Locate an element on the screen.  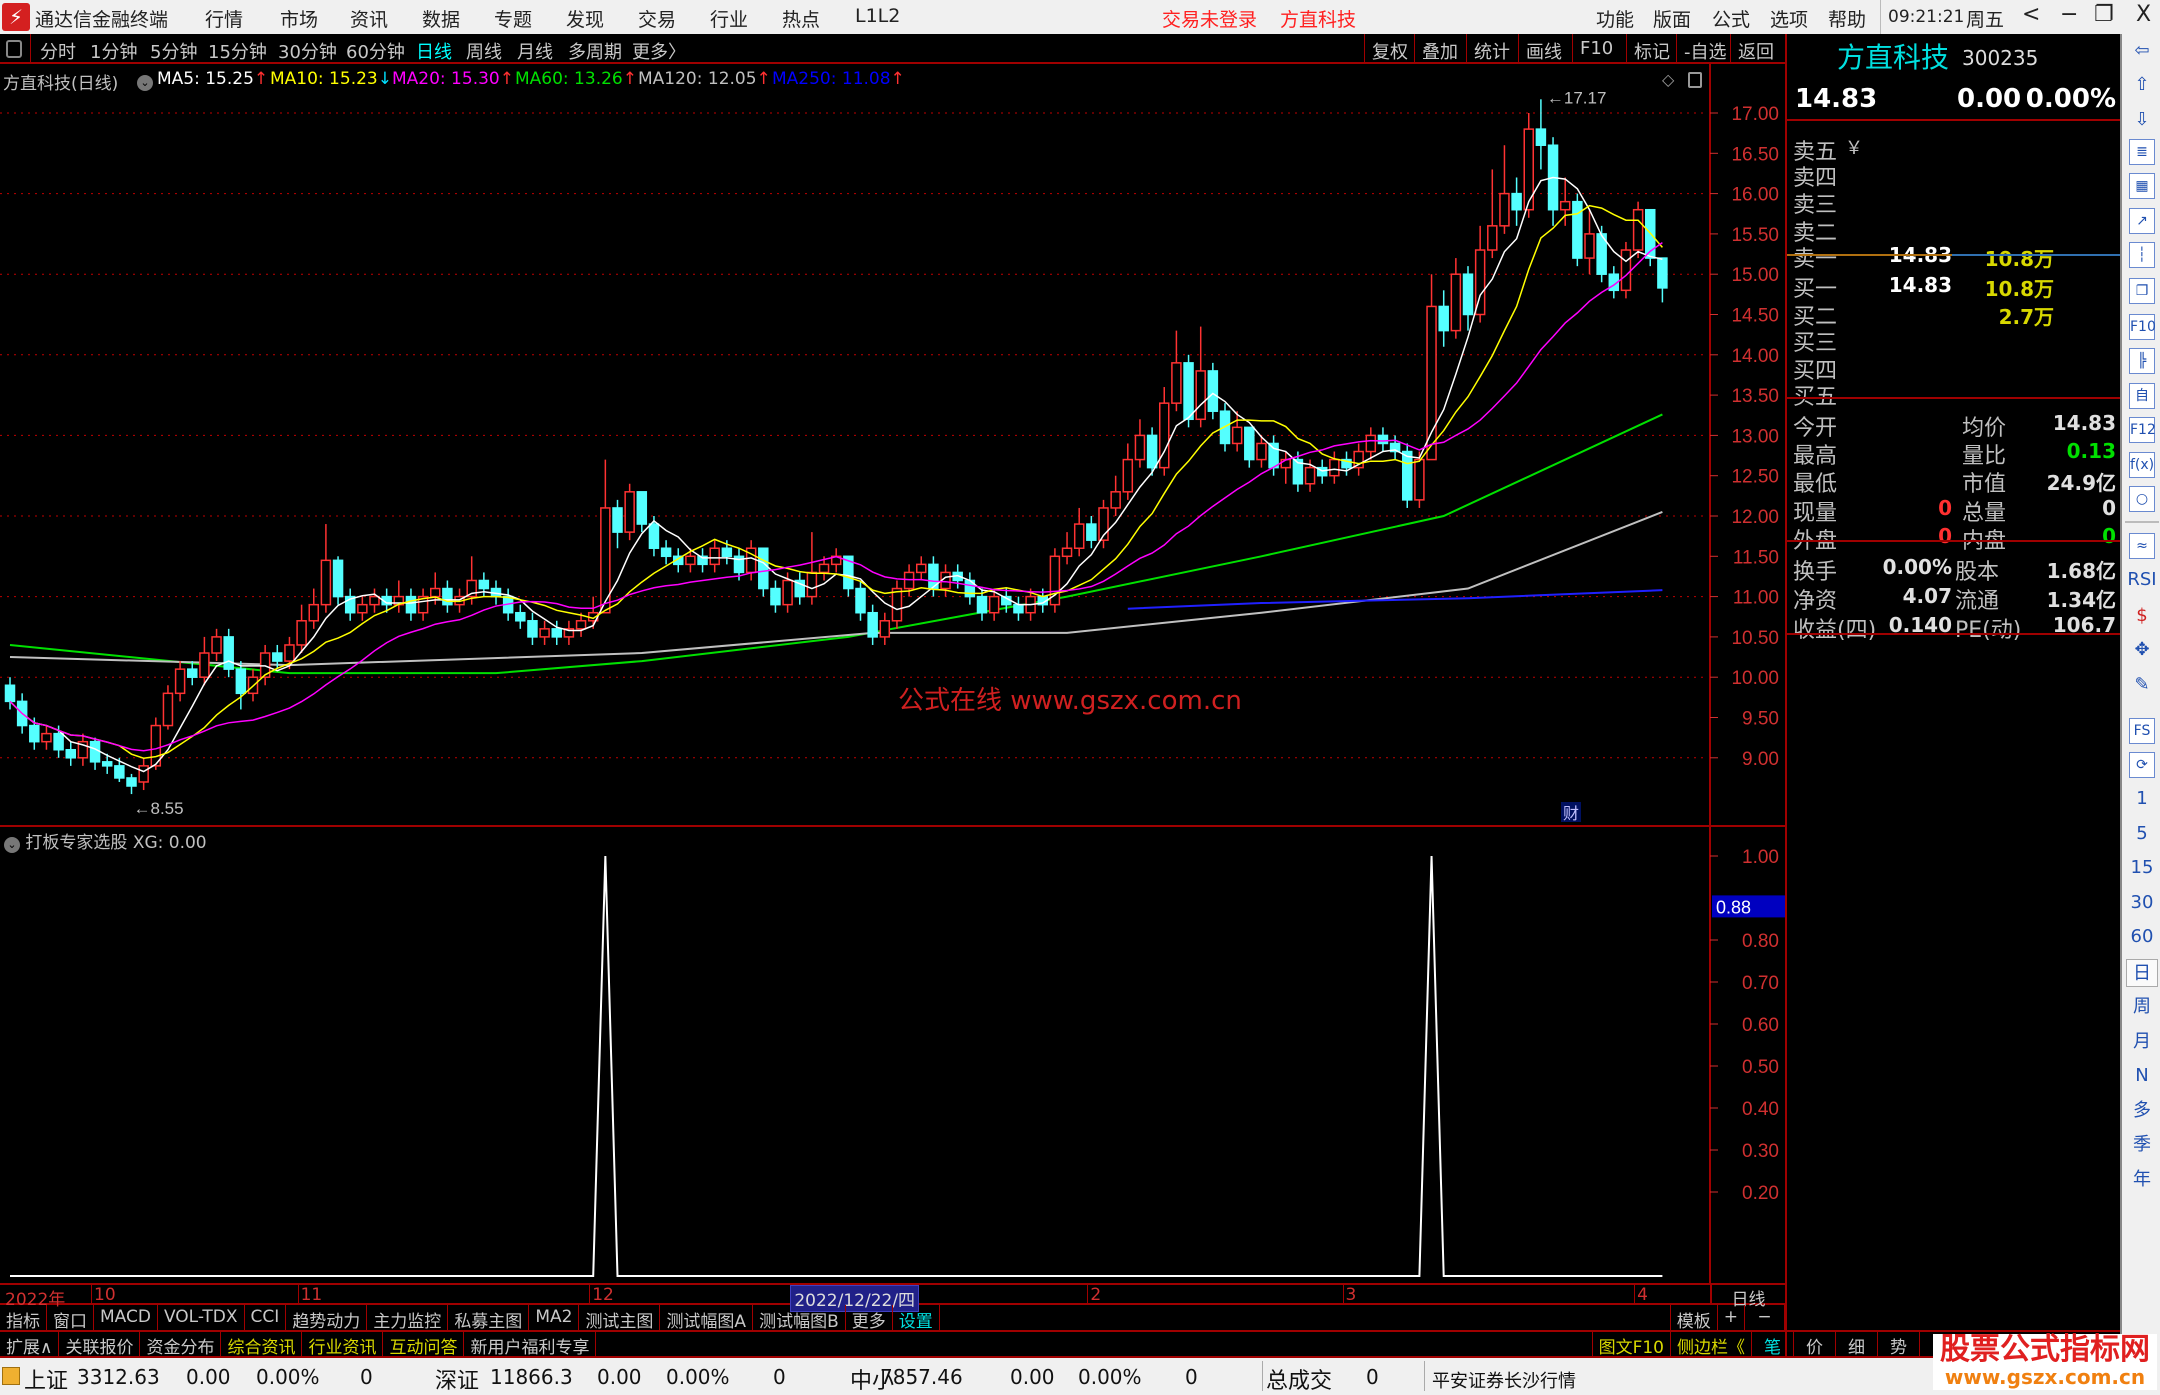
indicator-tab: 测试主图 is located at coordinates (620, 1318).